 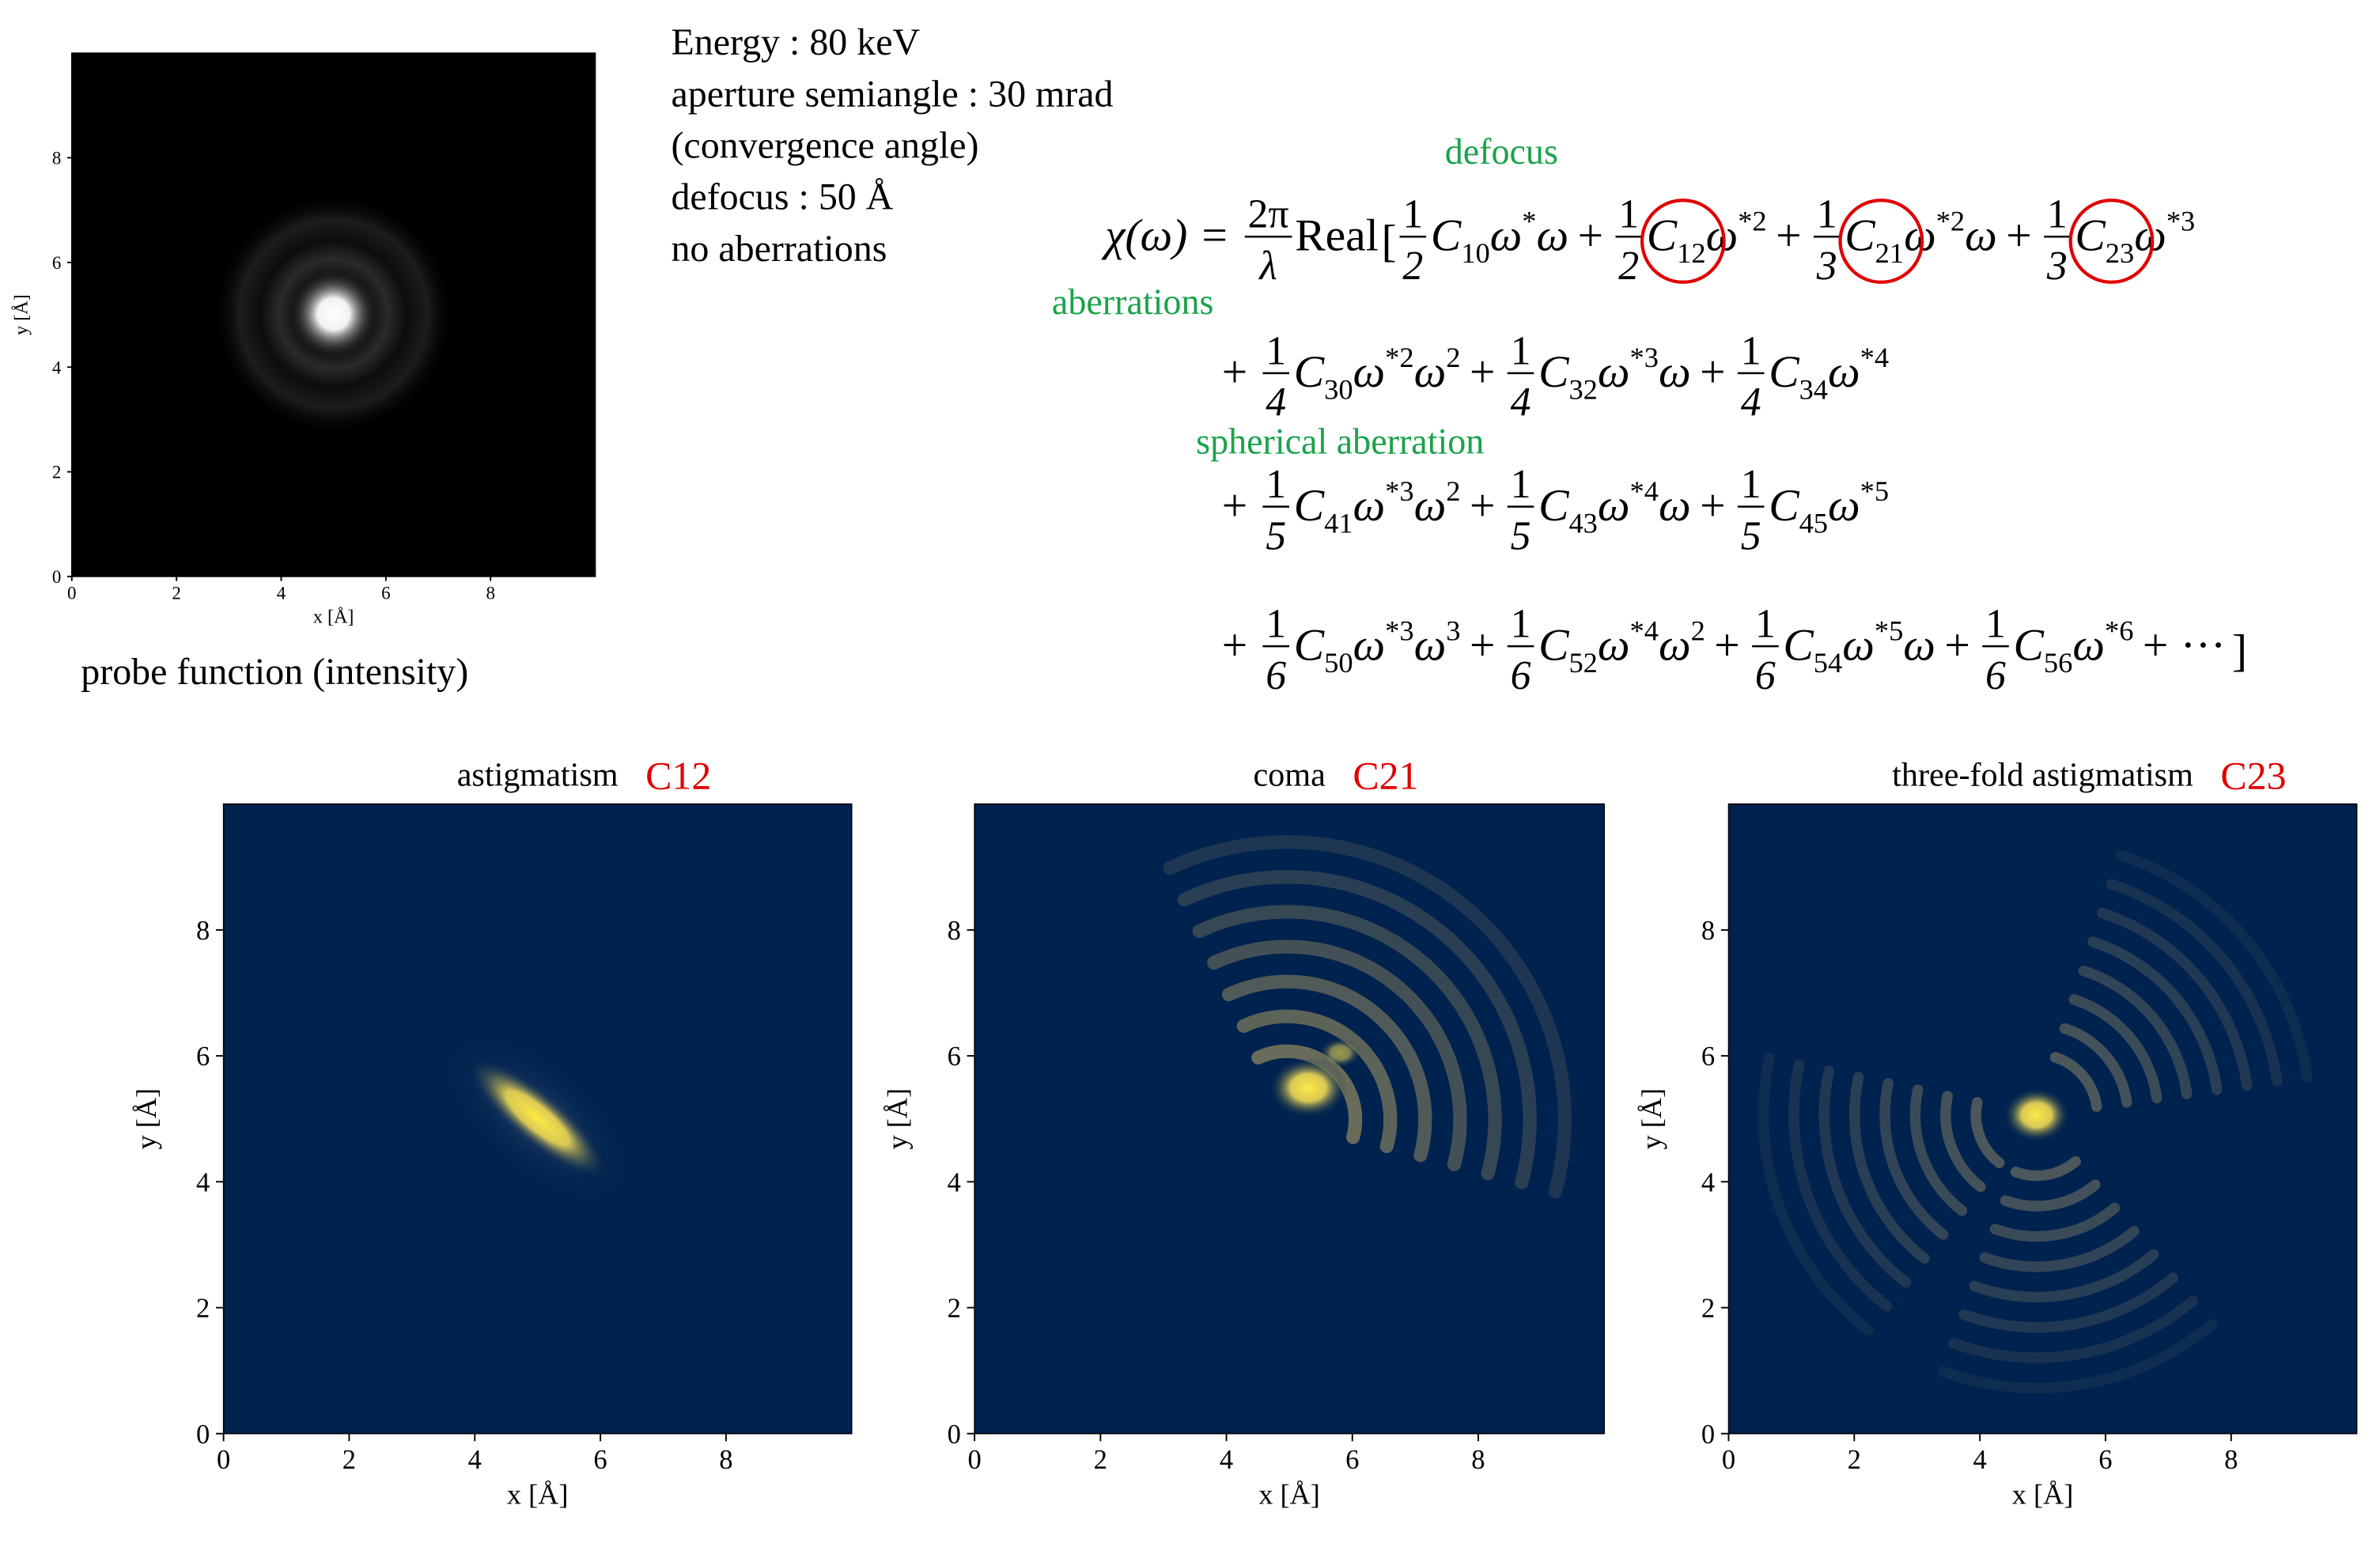 What do you see at coordinates (1412, 266) in the screenshot?
I see `fraction-denominator: 2` at bounding box center [1412, 266].